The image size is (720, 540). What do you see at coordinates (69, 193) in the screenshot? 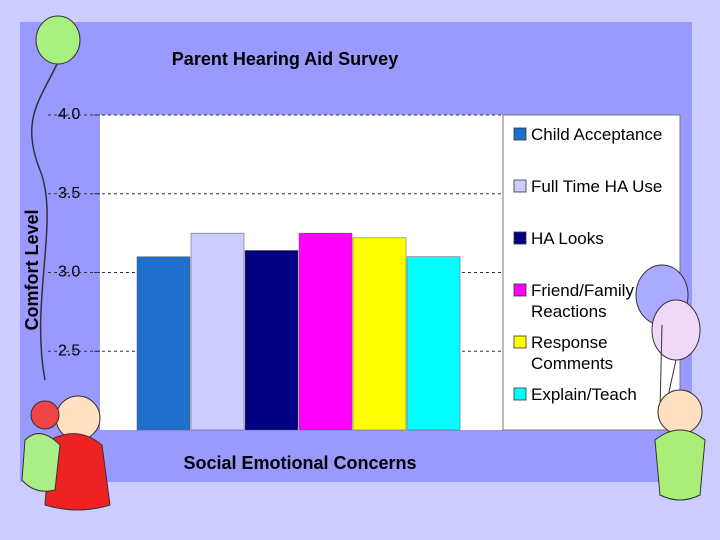
I see `y-tick-label: 3.5` at bounding box center [69, 193].